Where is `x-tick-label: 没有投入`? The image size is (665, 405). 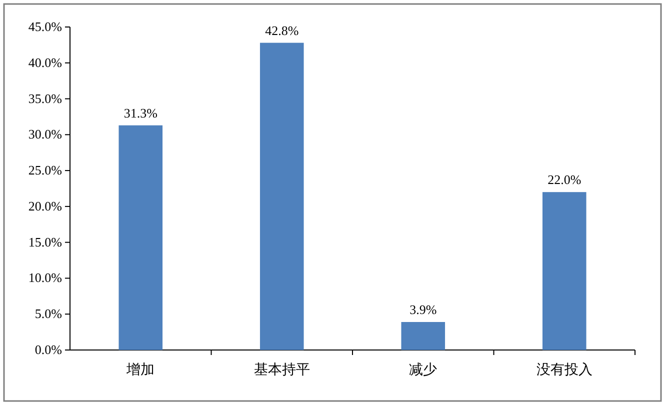
x-tick-label: 没有投入 is located at coordinates (564, 369).